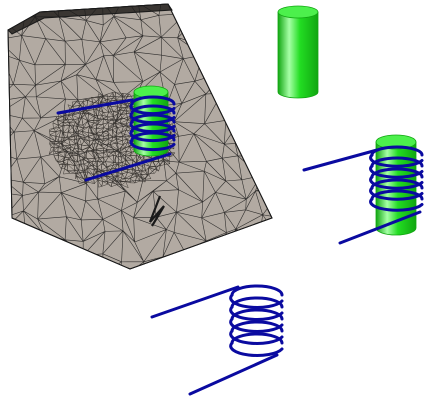 This screenshot has height=403, width=430. I want to click on embedded-coil, so click(116, 138).